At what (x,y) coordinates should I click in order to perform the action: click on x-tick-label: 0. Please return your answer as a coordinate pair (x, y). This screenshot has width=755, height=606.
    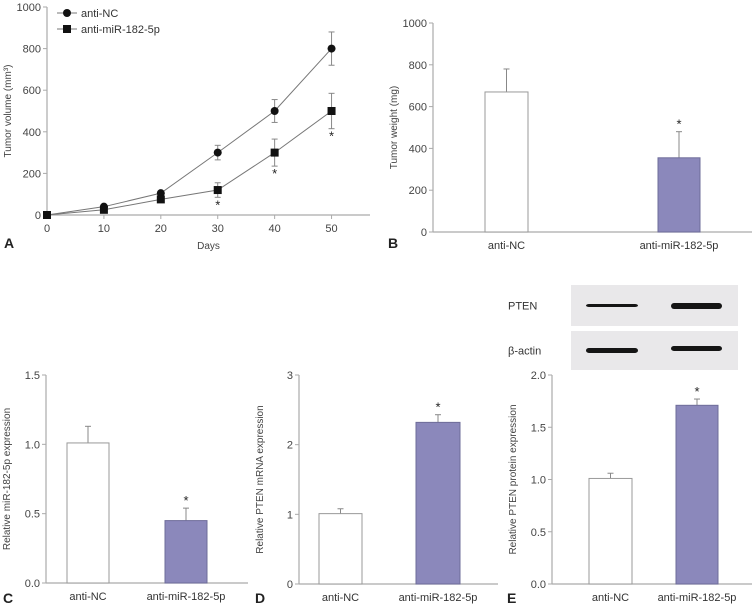
    Looking at the image, I should click on (47, 229).